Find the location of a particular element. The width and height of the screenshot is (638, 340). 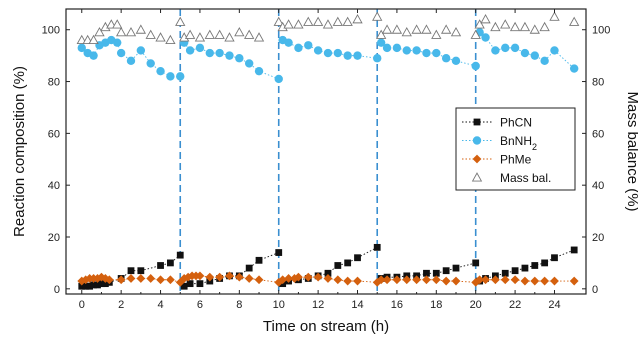

x-tick-label: 10 is located at coordinates (279, 305).